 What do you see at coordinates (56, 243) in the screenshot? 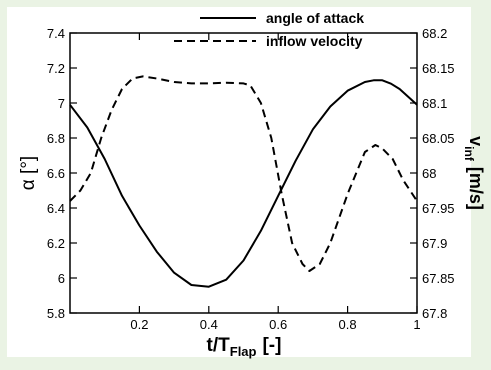
I see `y-tick-label: 6.2` at bounding box center [56, 243].